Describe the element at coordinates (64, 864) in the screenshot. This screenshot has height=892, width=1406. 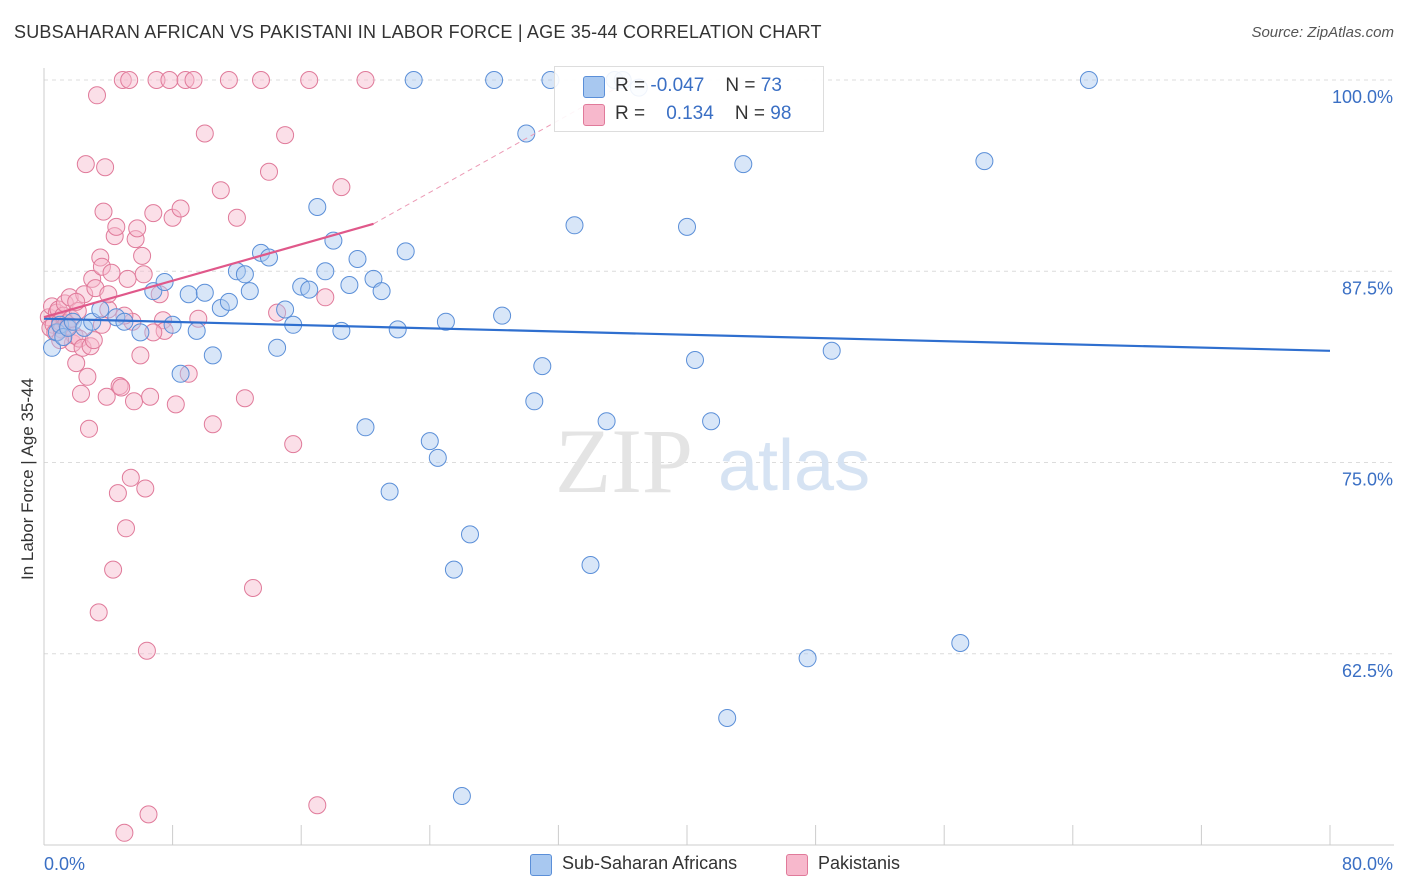
I see `x-tick-label: 0.0%` at that location.